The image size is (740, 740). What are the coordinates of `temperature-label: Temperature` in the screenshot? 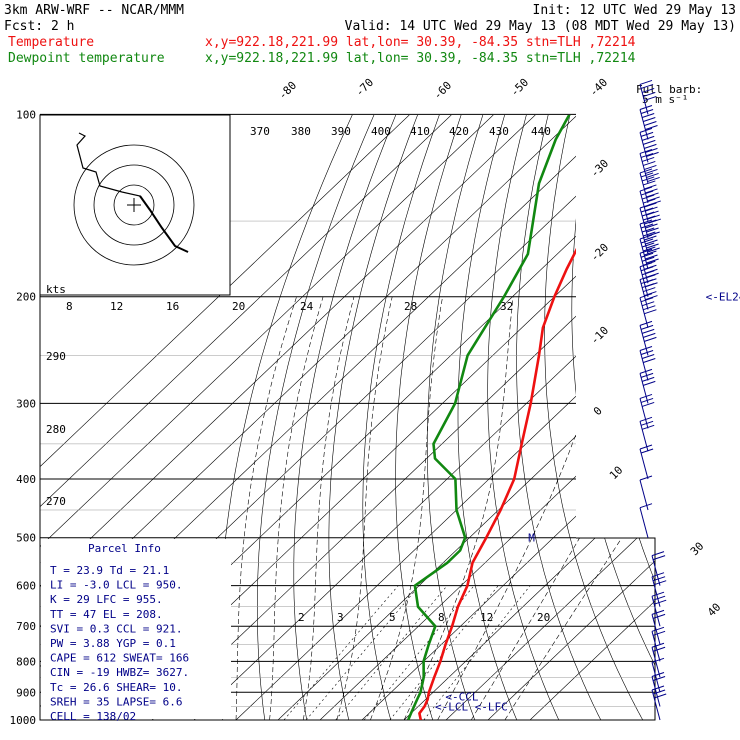 It's located at (51, 42).